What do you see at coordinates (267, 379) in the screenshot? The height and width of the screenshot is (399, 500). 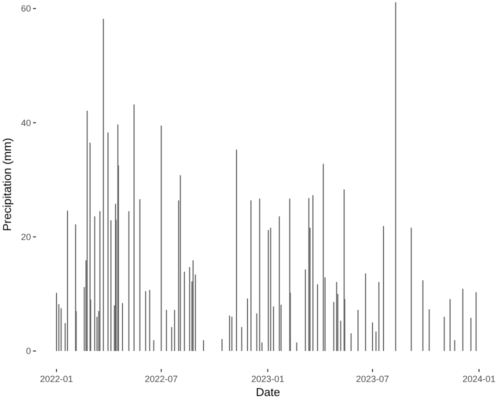 I see `x-tick-label: 2023-01` at bounding box center [267, 379].